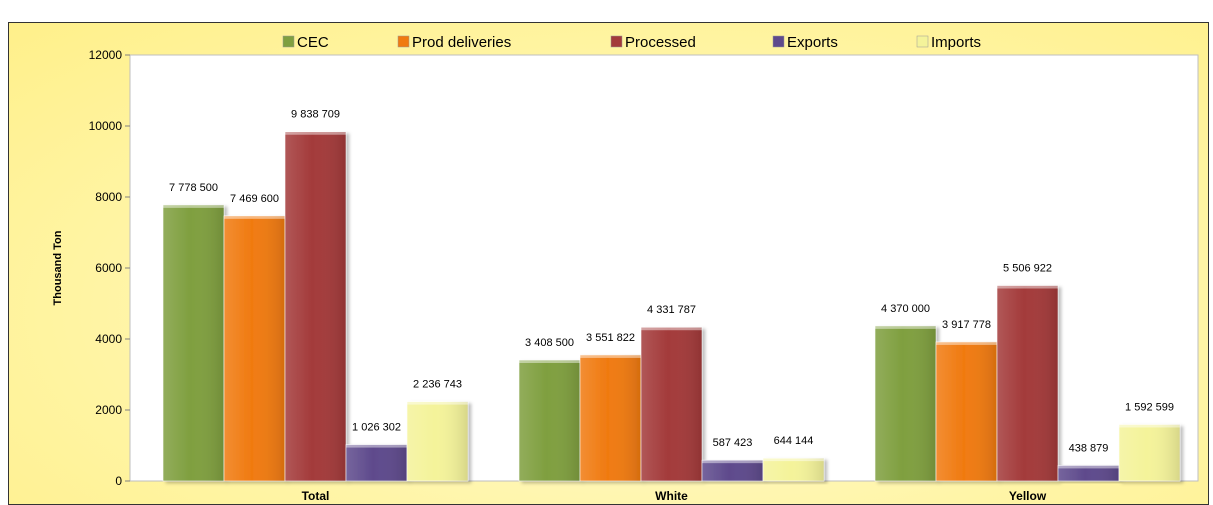 The height and width of the screenshot is (505, 1213). I want to click on bar-processed-total, so click(315, 306).